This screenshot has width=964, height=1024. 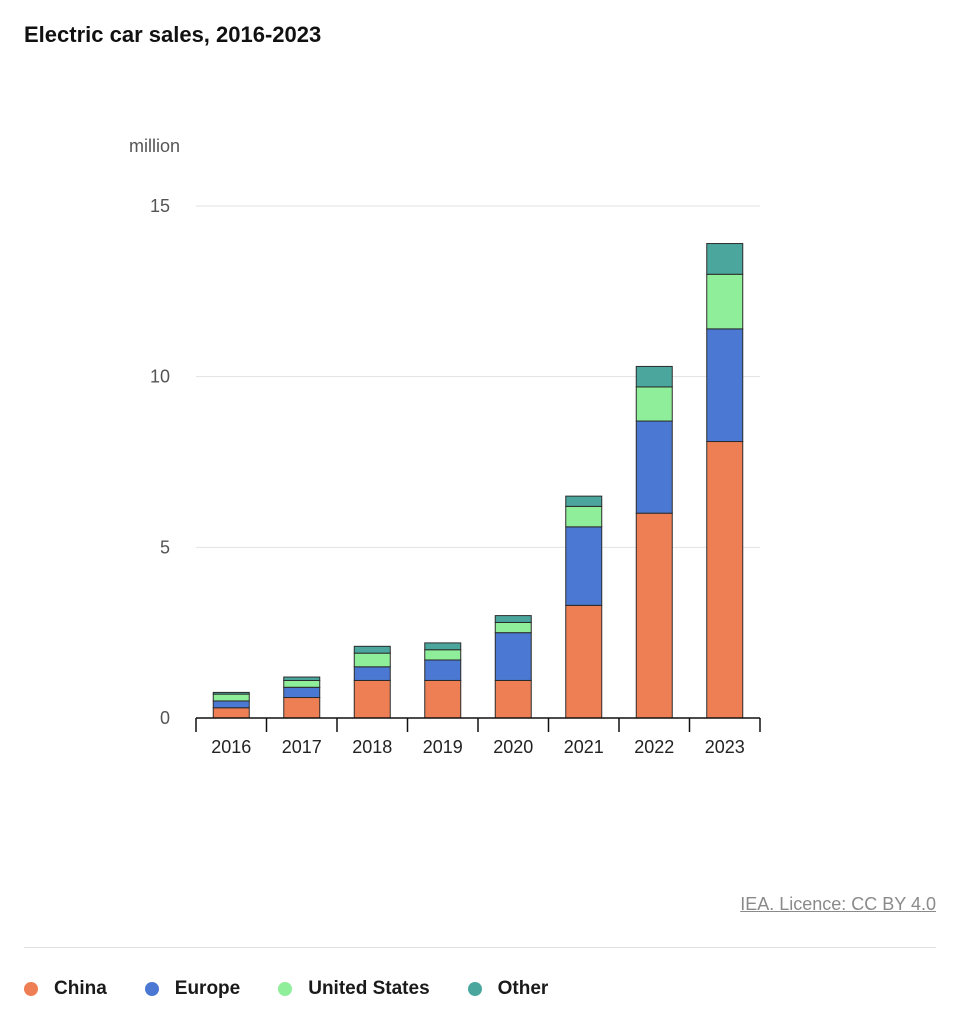 I want to click on x-tick-label: 2020, so click(x=513, y=747).